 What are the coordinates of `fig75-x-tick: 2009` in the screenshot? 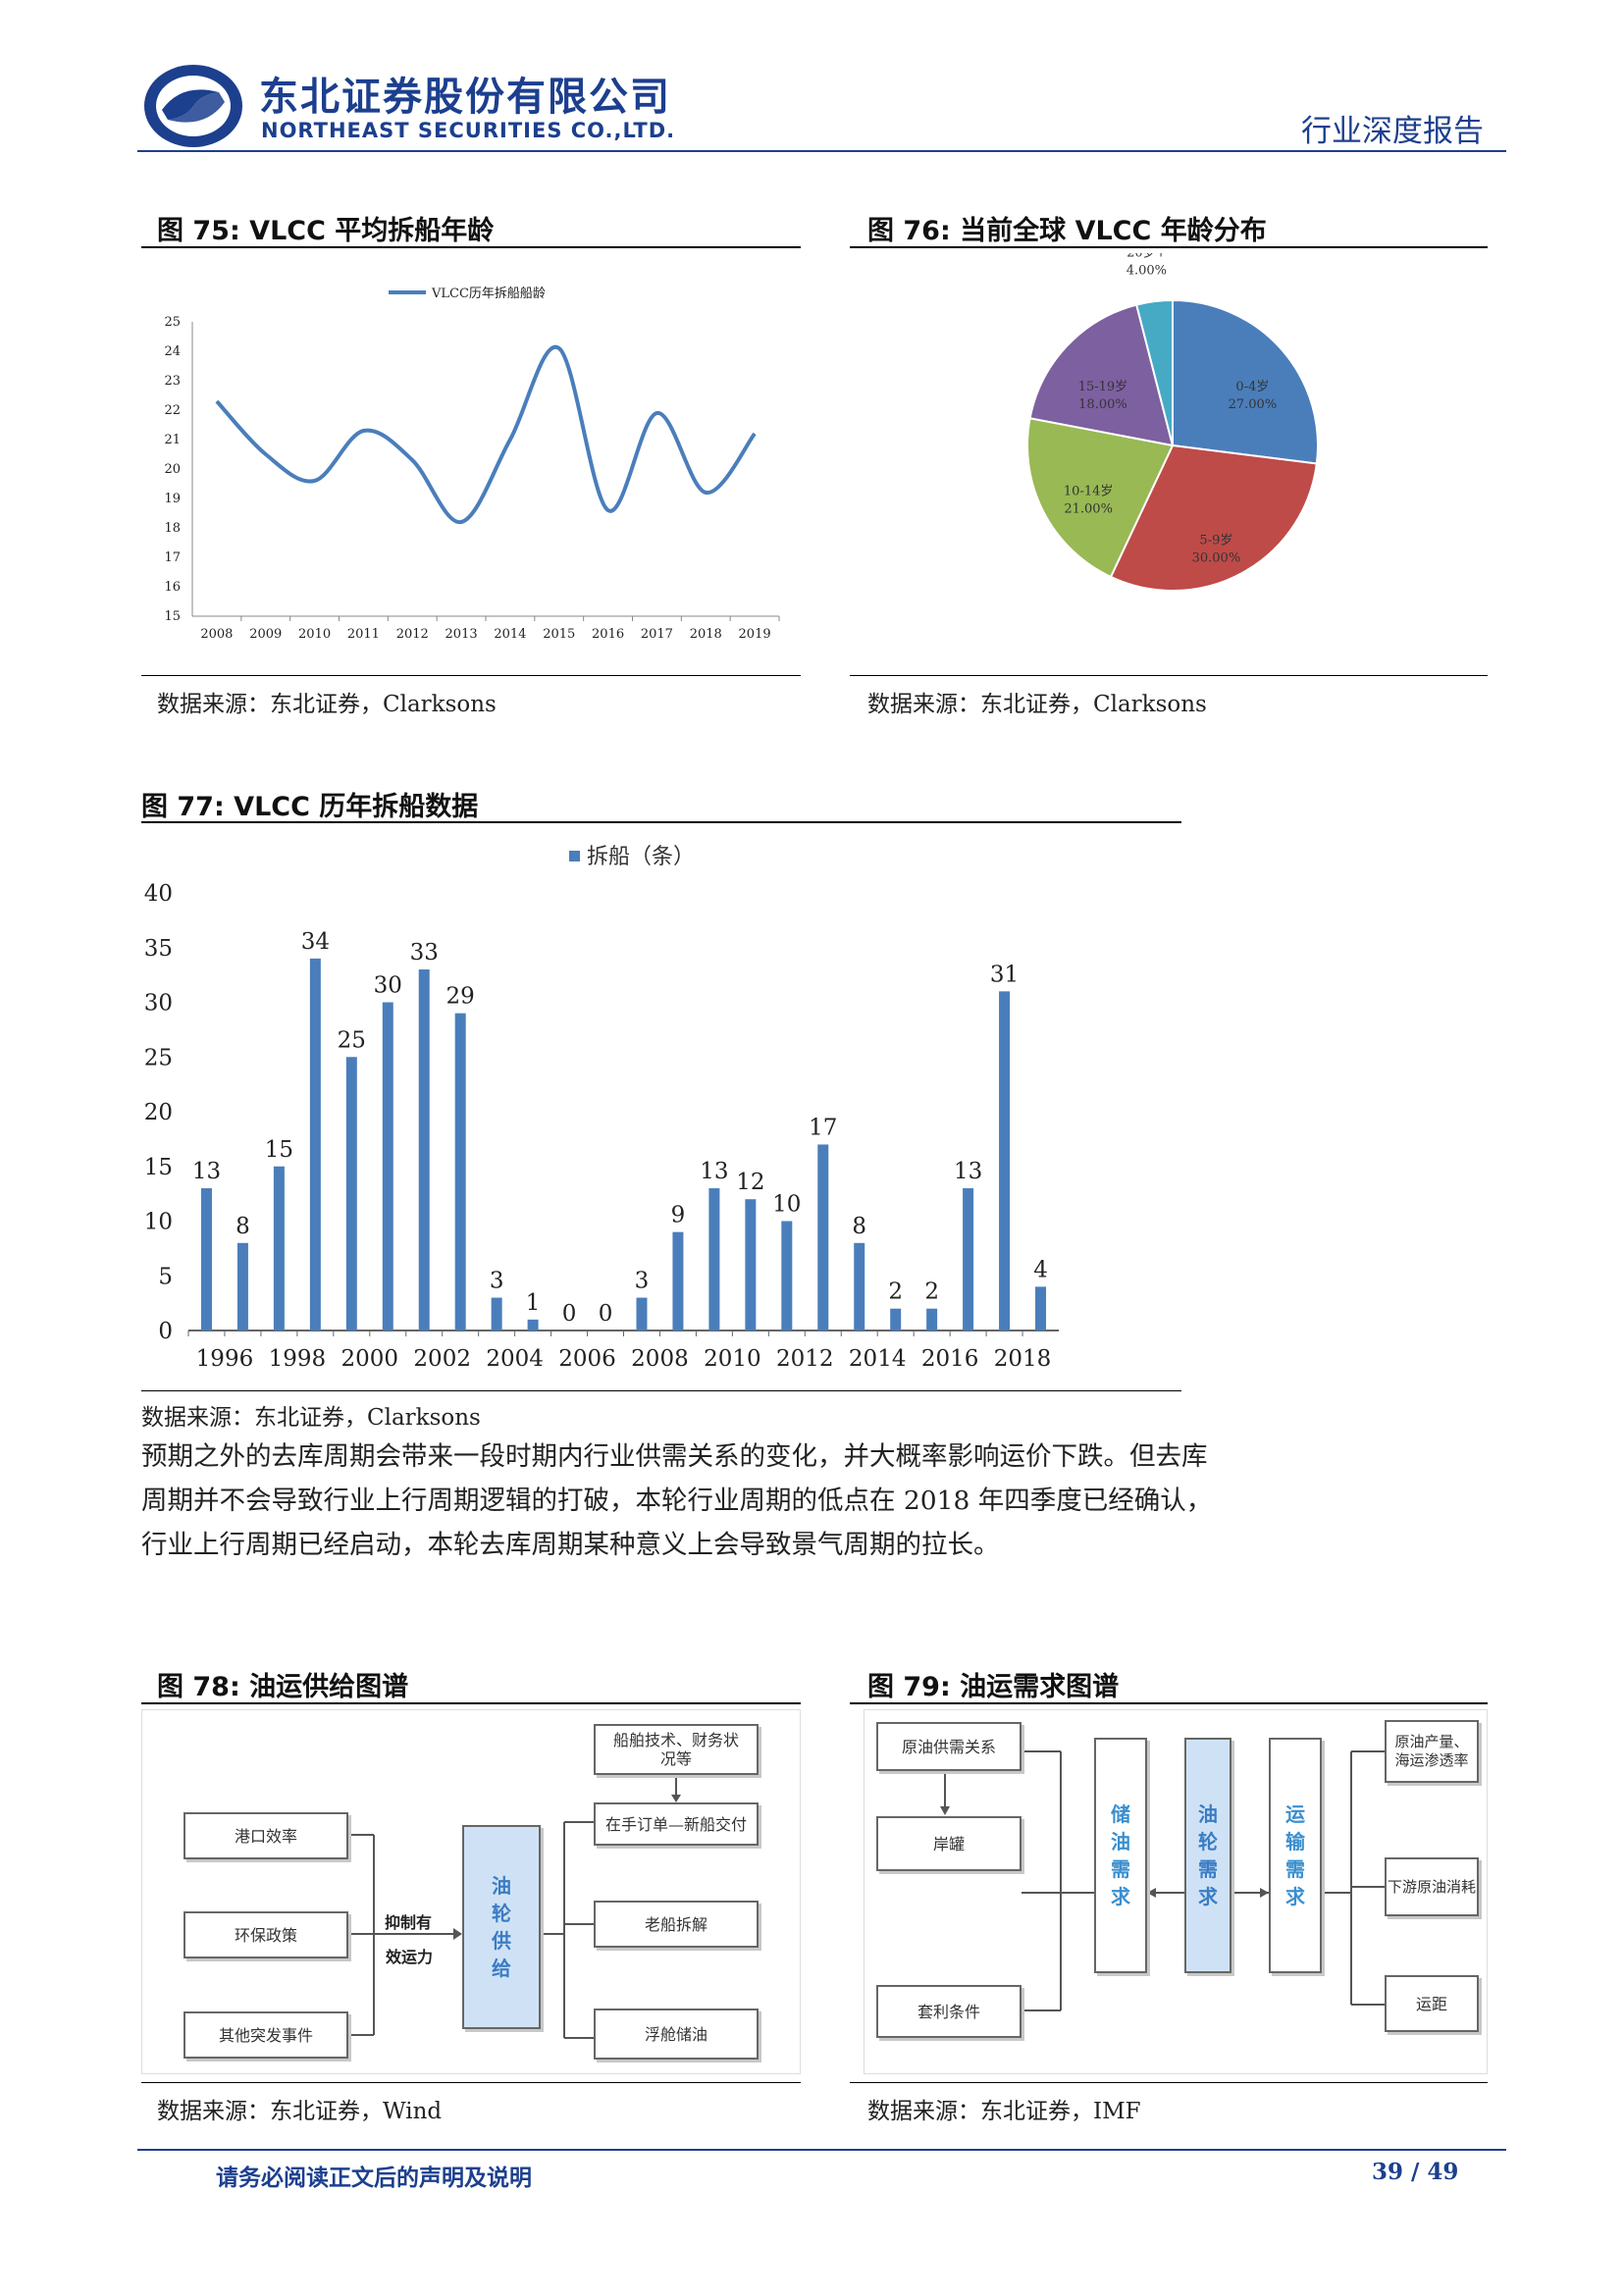 It's located at (265, 634).